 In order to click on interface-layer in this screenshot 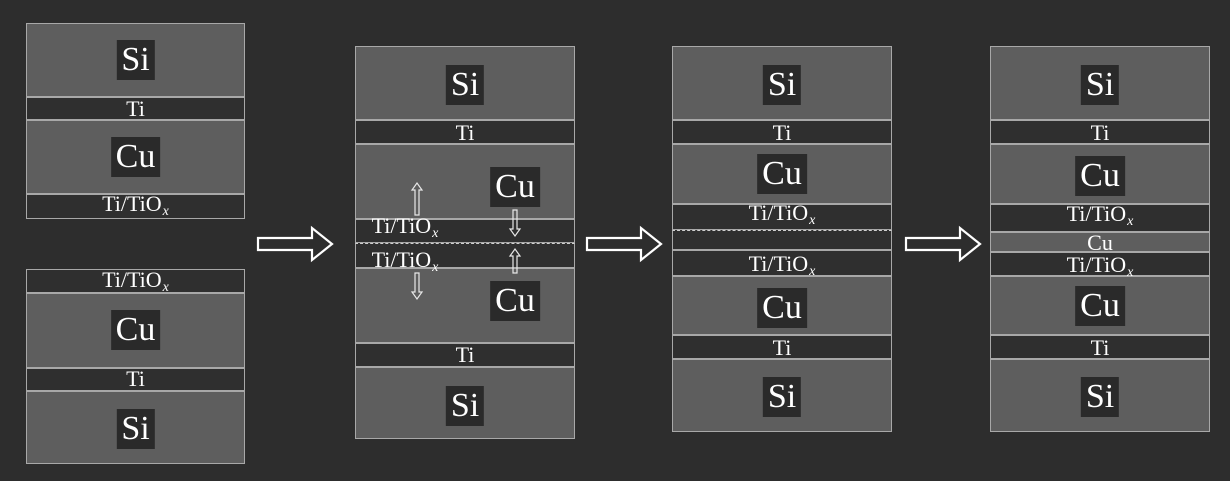, I will do `click(782, 240)`.